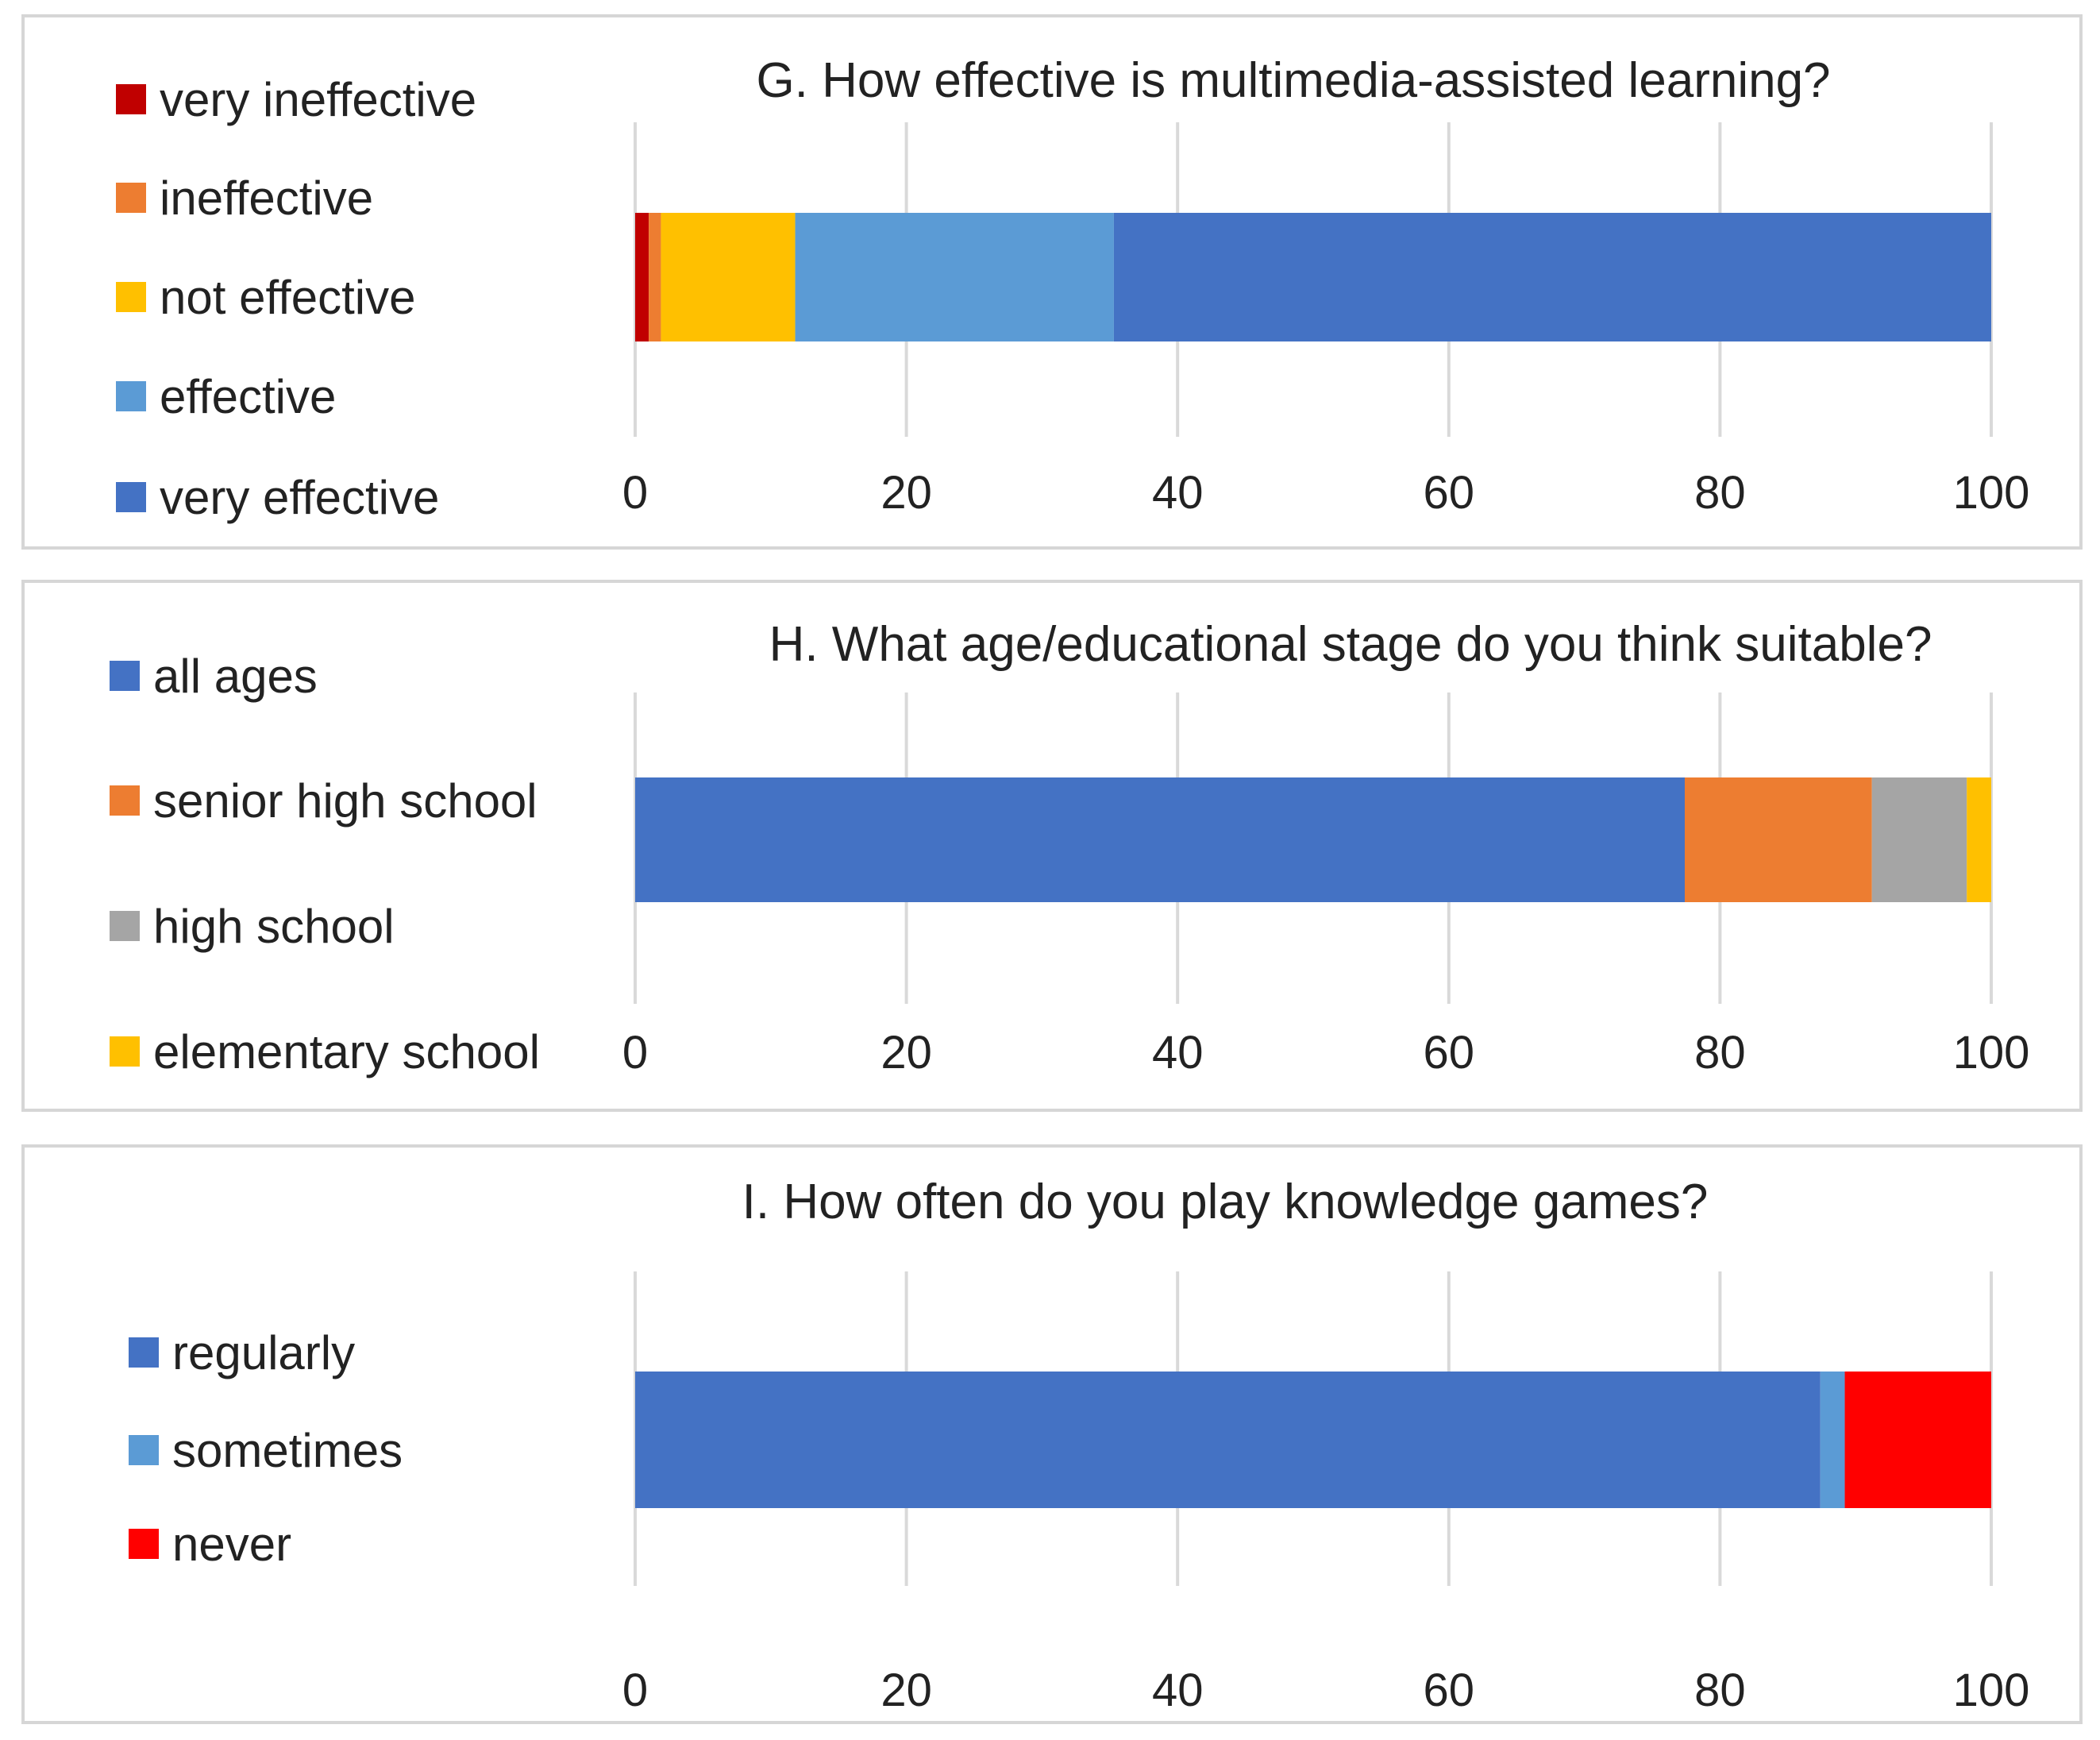 This screenshot has height=1740, width=2100. What do you see at coordinates (1778, 840) in the screenshot?
I see `bar-segment-senior-high-school` at bounding box center [1778, 840].